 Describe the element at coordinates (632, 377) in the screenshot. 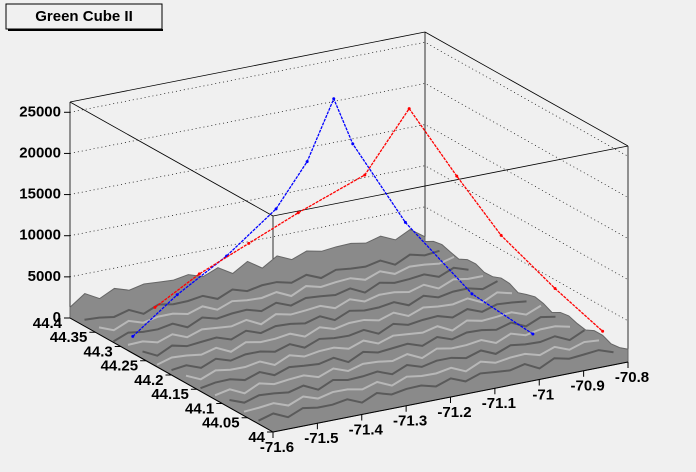

I see `x-tick-label: -70.8` at that location.